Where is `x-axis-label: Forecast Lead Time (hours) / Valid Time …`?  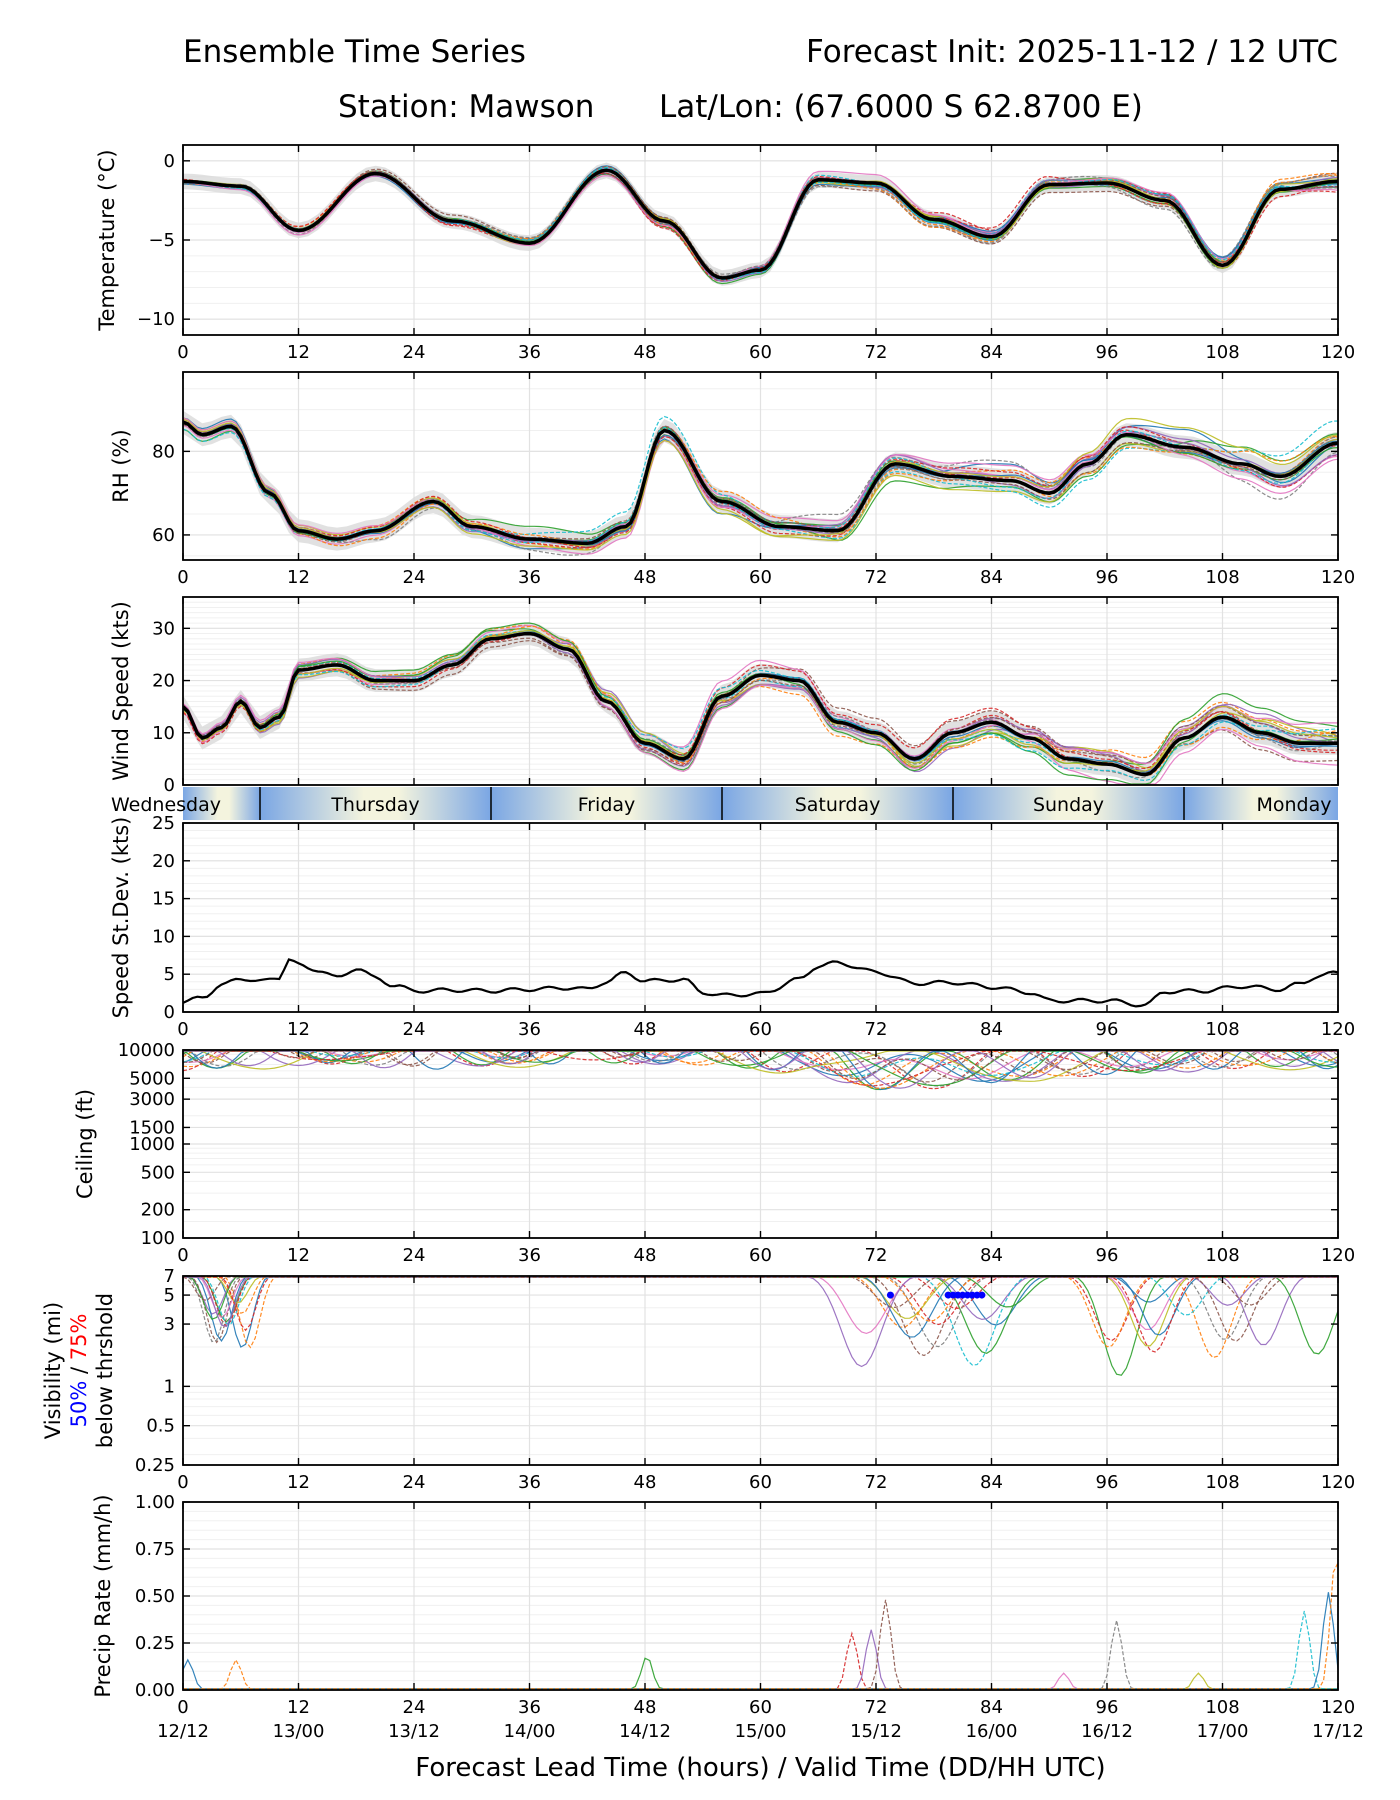 x-axis-label: Forecast Lead Time (hours) / Valid Time … is located at coordinates (760, 1768).